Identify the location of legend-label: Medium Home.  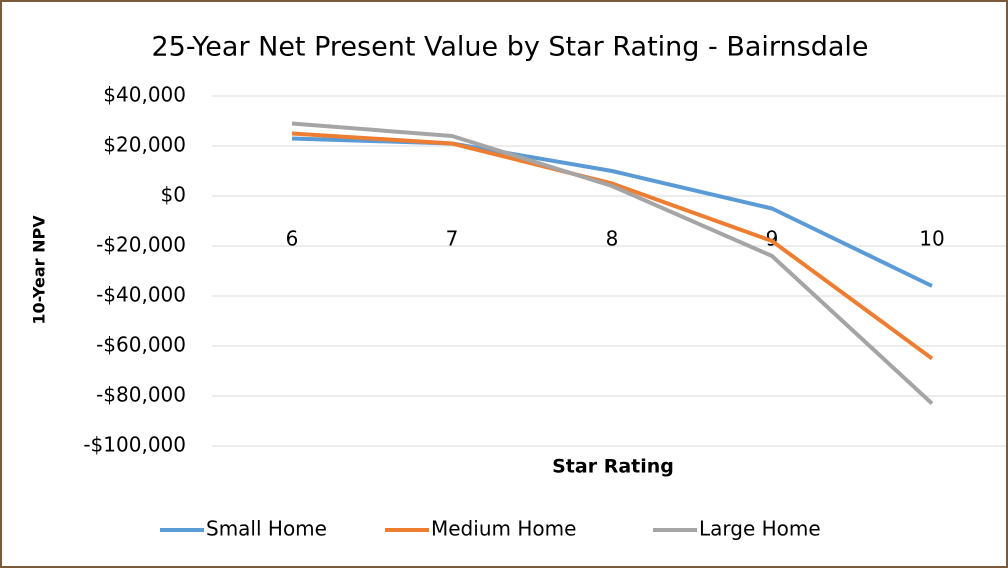
(503, 529).